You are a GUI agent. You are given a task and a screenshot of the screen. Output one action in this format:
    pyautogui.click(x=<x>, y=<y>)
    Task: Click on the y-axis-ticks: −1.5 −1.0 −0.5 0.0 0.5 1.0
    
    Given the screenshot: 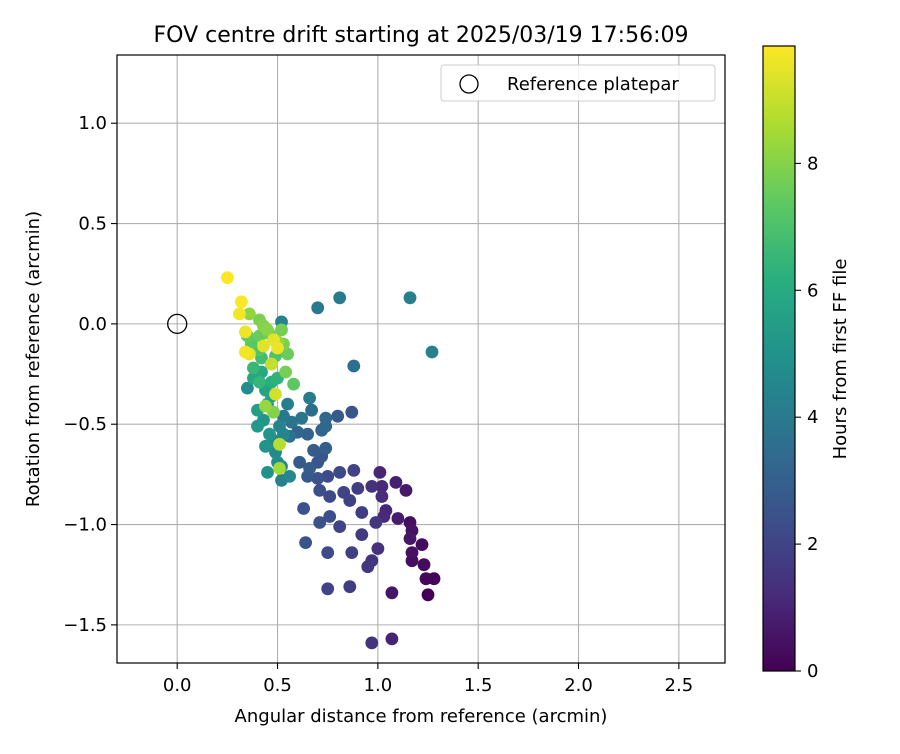 What is the action you would take?
    pyautogui.click(x=90, y=374)
    